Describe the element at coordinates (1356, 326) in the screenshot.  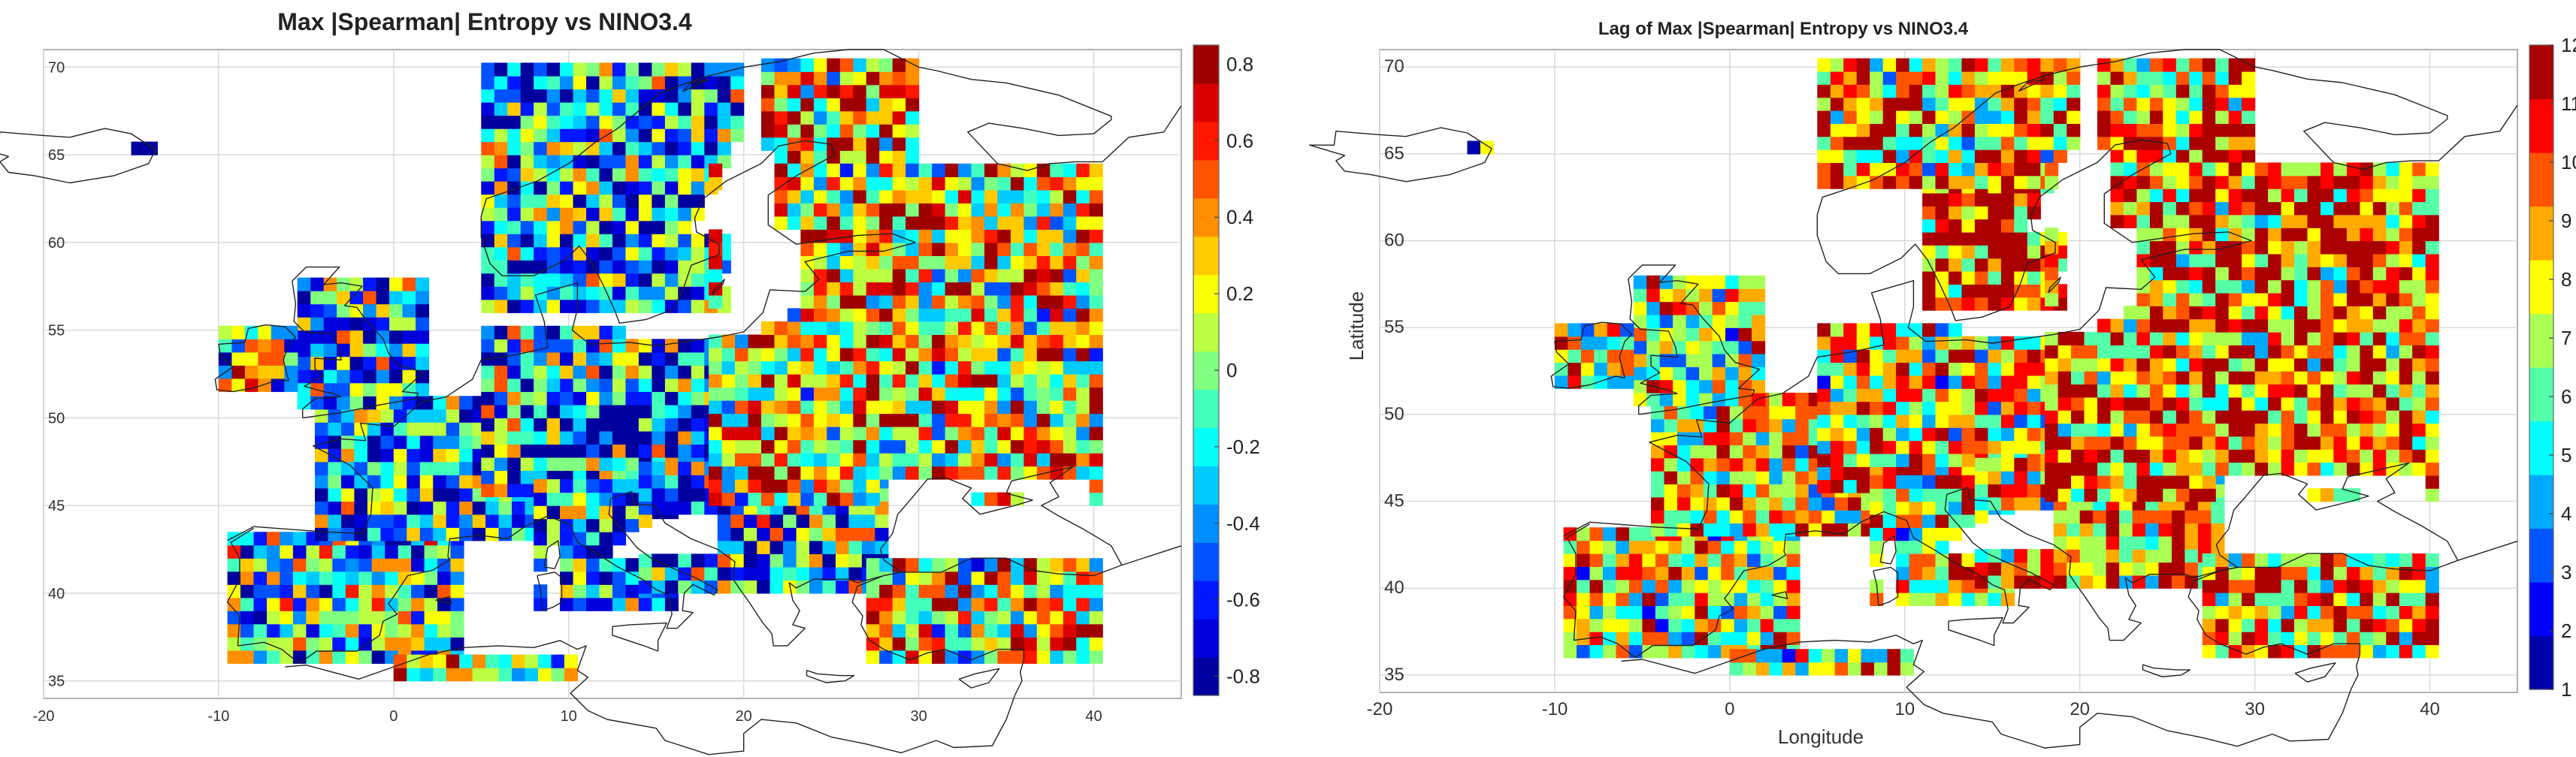
I see `y-axis-label: Latitude` at that location.